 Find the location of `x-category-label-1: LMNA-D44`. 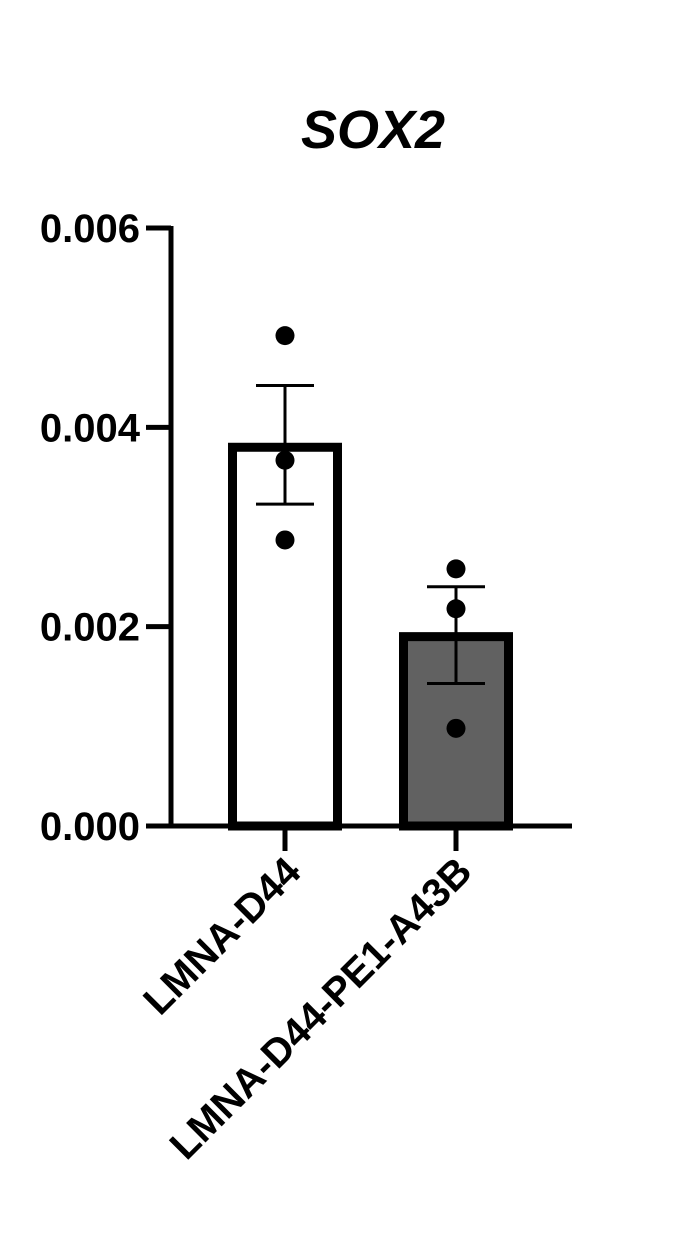

x-category-label-1: LMNA-D44 is located at coordinates (222, 936).